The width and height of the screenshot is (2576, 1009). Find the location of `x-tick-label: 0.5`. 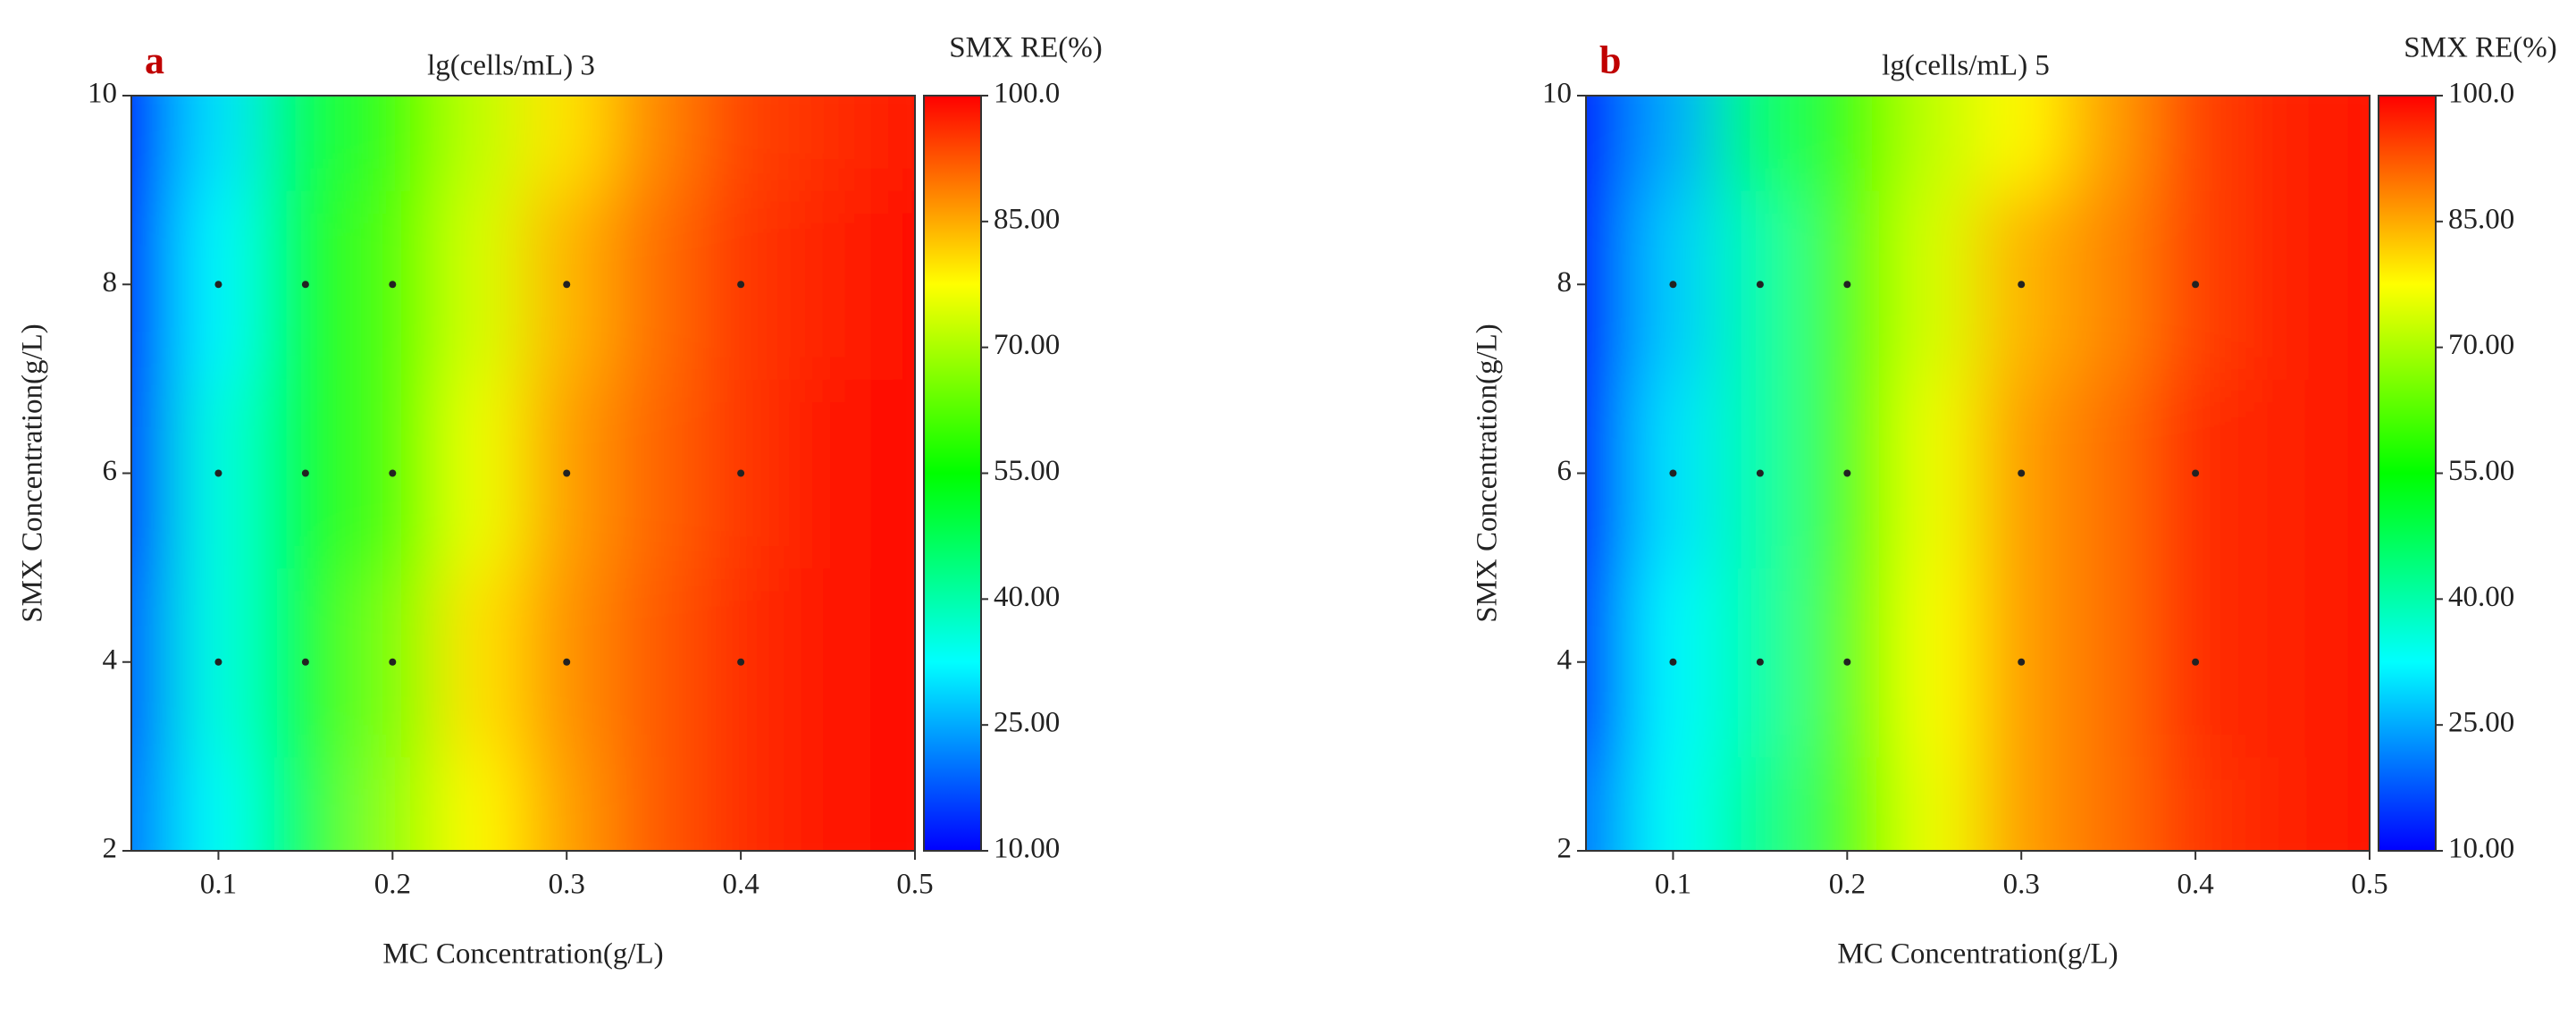

x-tick-label: 0.5 is located at coordinates (2369, 885).